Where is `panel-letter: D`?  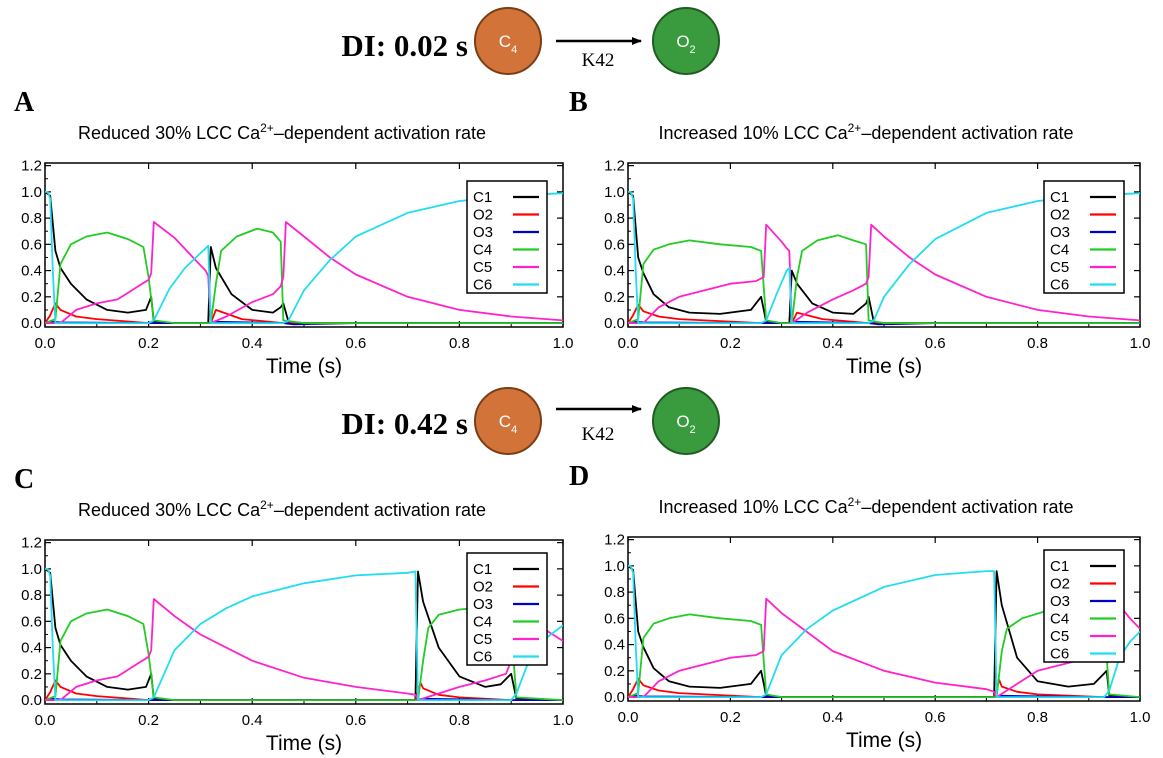 panel-letter: D is located at coordinates (579, 476).